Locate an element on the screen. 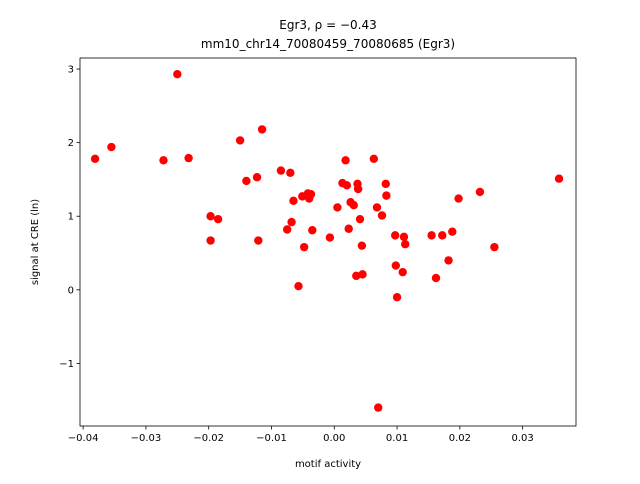 The image size is (640, 484). x-tick-label-3: −0.01 is located at coordinates (271, 438).